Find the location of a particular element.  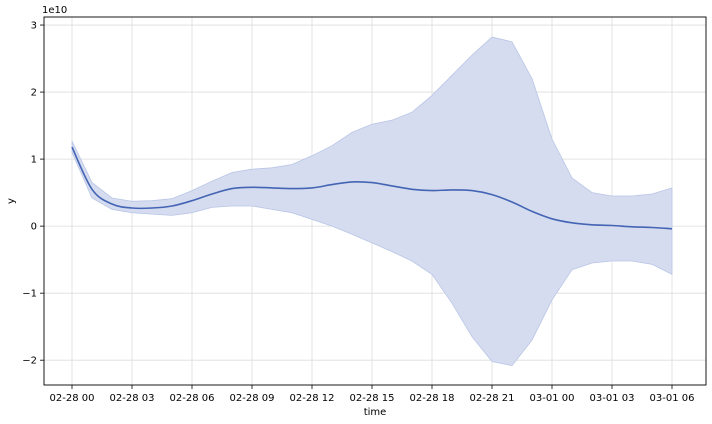

y-axis-label: y is located at coordinates (11, 201).